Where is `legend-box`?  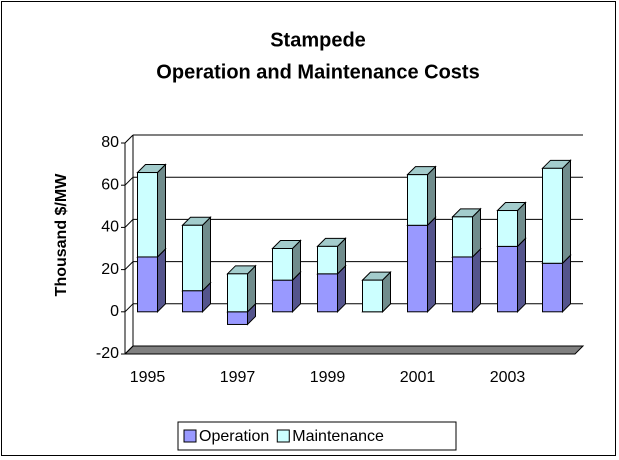
legend-box is located at coordinates (317, 436).